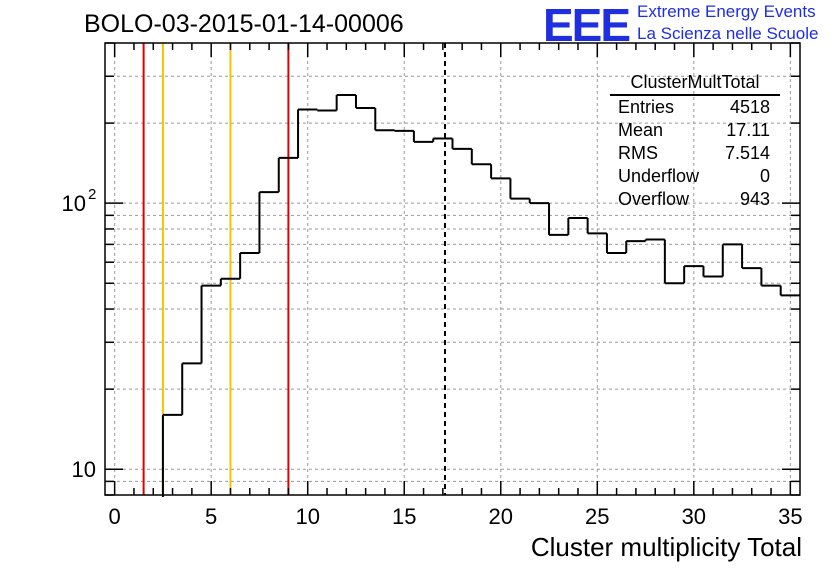 The image size is (836, 572). I want to click on stats-label: Mean, so click(641, 130).